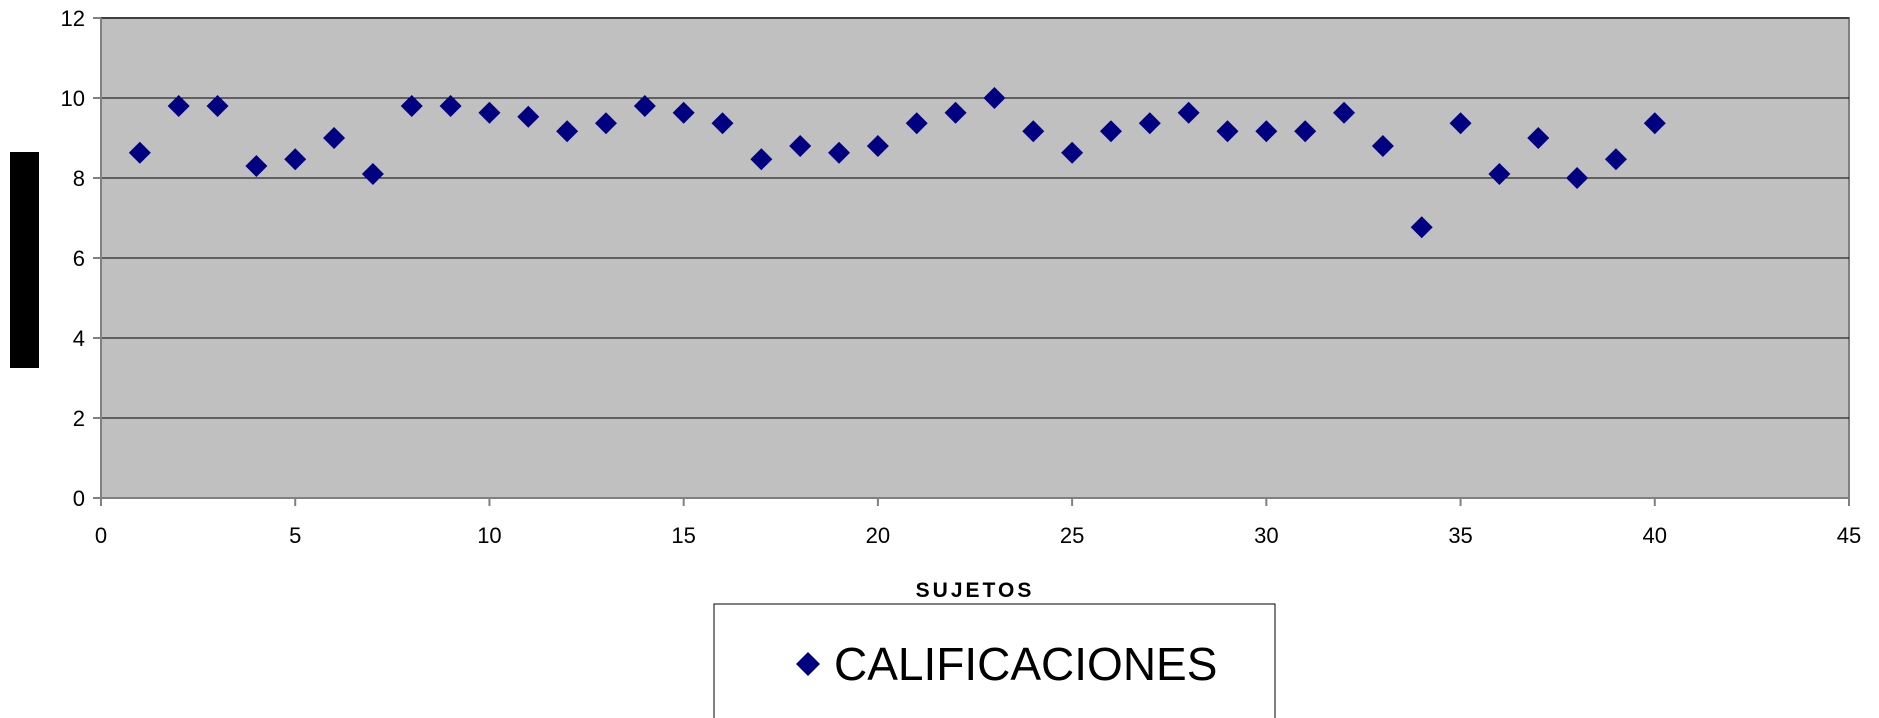 This screenshot has width=1879, height=718. I want to click on y-axis-label-redacted, so click(24, 260).